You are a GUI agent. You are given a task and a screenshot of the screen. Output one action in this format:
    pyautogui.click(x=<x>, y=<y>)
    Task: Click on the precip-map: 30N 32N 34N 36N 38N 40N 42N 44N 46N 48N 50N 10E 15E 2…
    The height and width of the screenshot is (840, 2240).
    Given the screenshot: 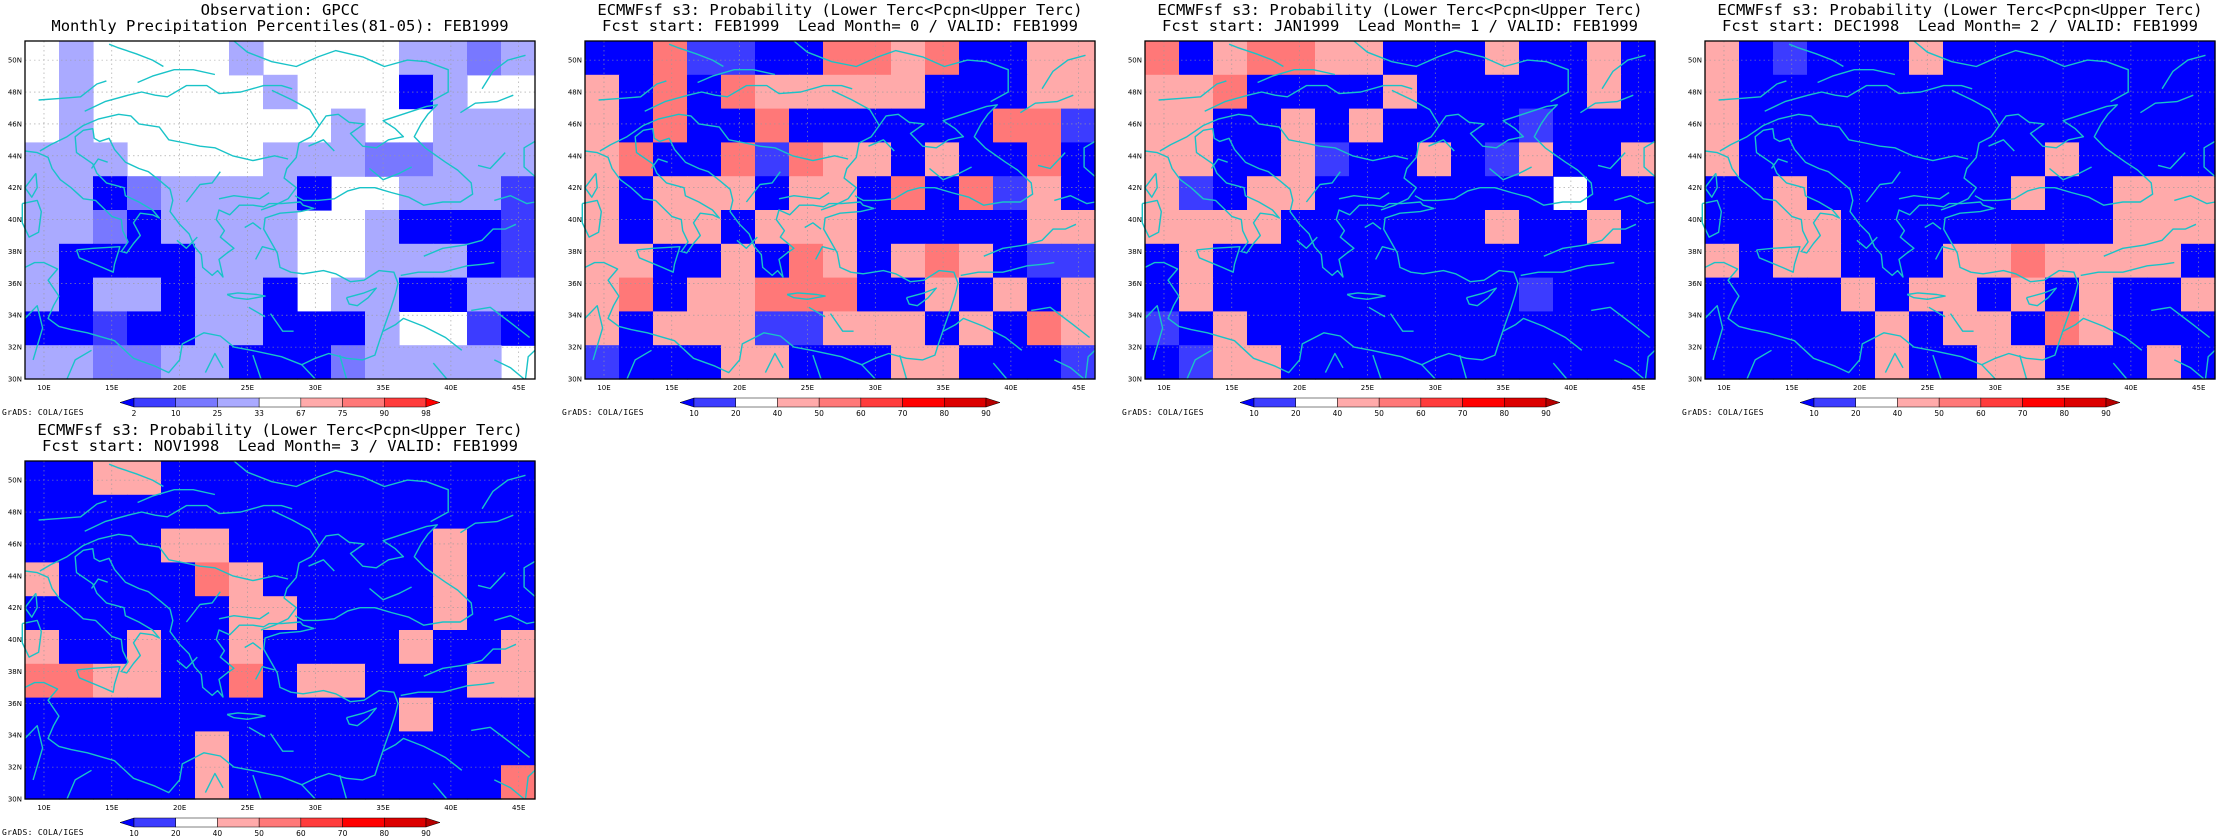 What is the action you would take?
    pyautogui.click(x=1392, y=229)
    